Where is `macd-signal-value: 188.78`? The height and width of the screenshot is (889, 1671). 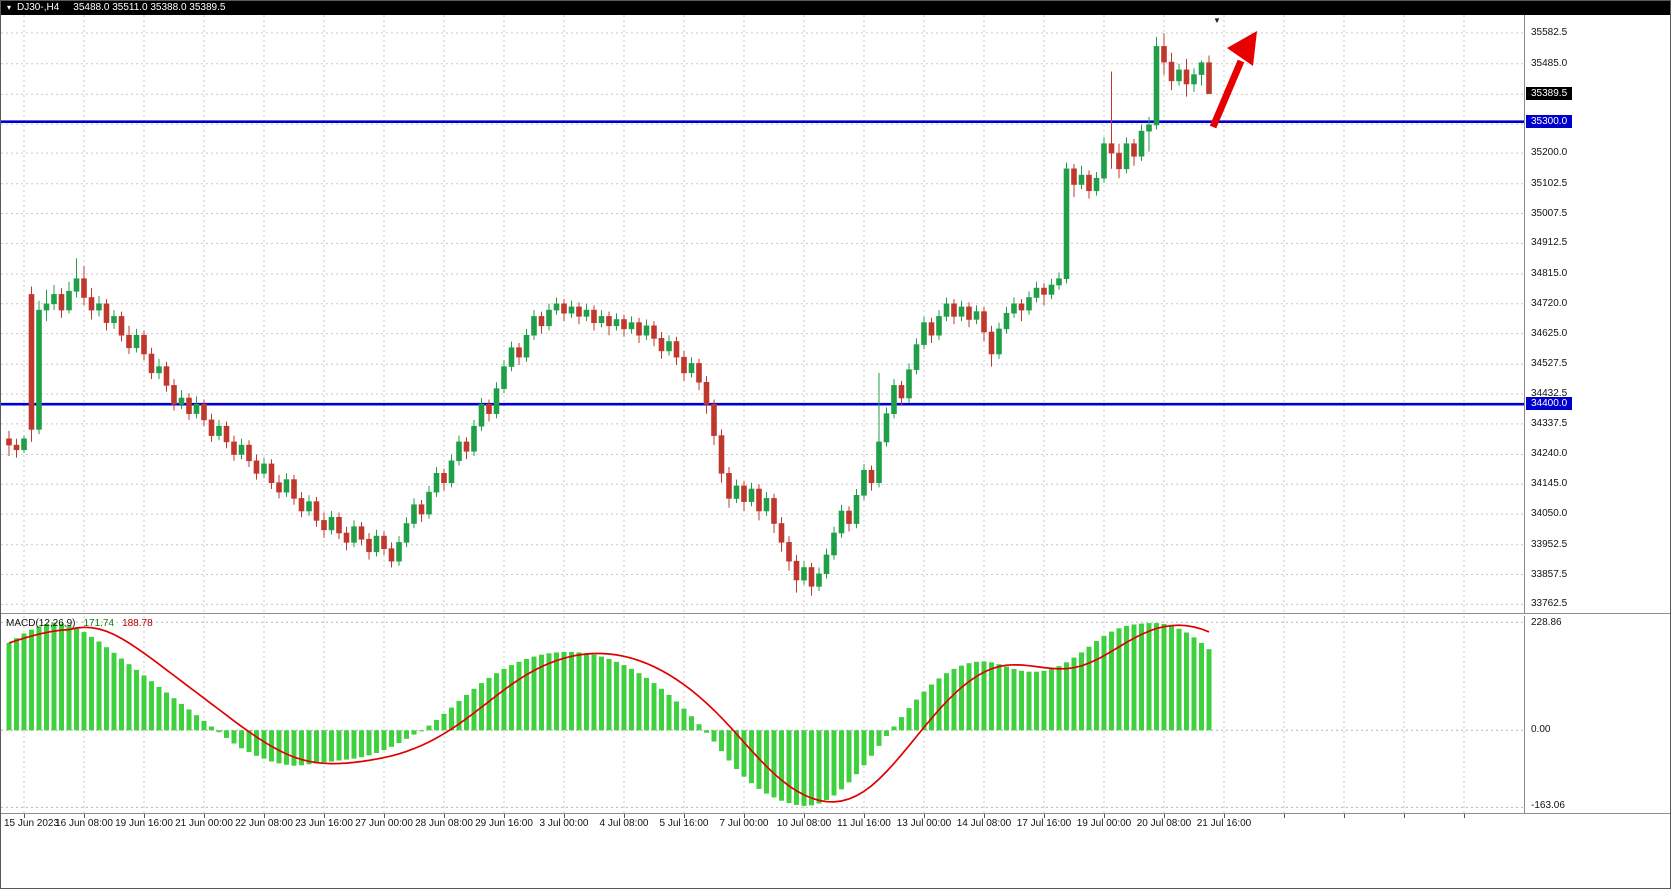 macd-signal-value: 188.78 is located at coordinates (137, 623).